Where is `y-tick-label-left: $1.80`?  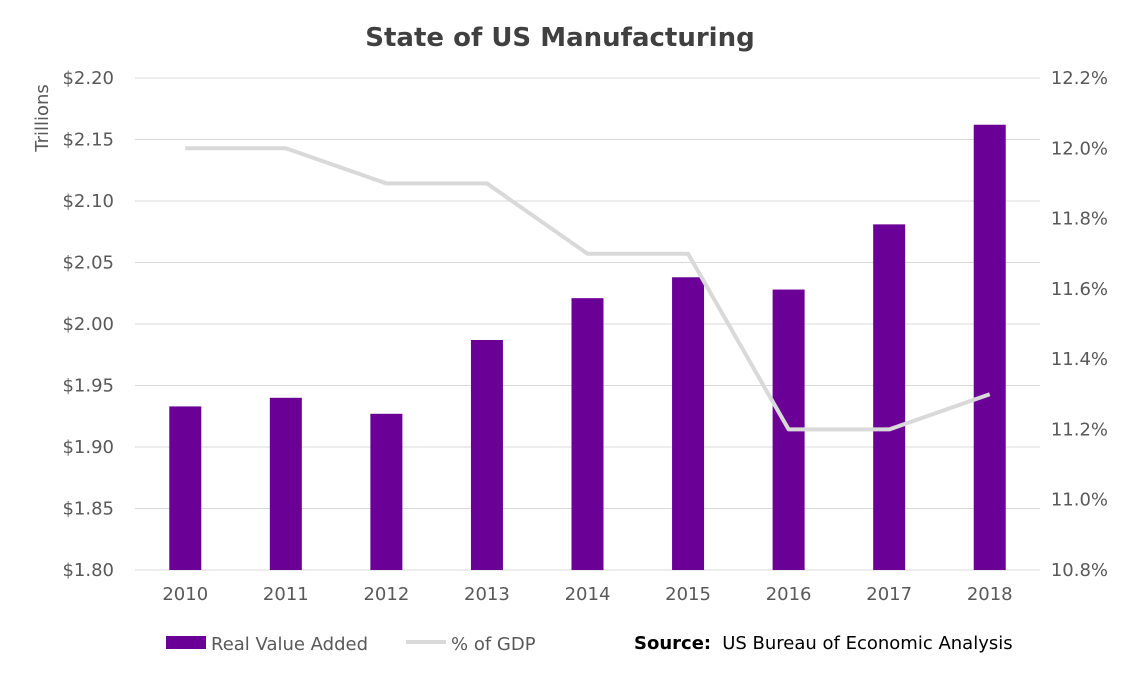
y-tick-label-left: $1.80 is located at coordinates (88, 570).